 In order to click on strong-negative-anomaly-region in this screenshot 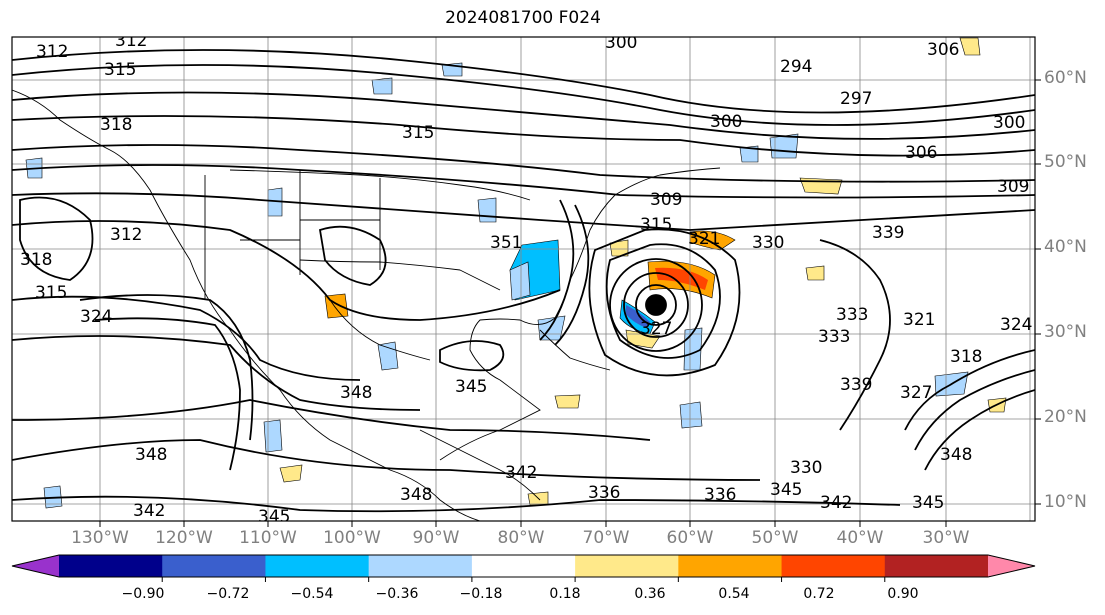, I will do `click(638, 316)`.